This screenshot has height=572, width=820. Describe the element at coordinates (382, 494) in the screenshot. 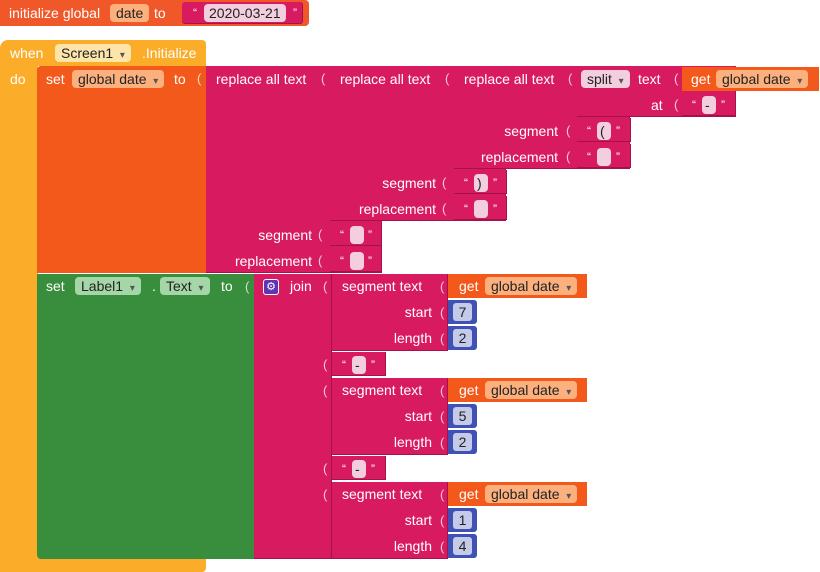

I see `segment-text-label: segment text` at that location.